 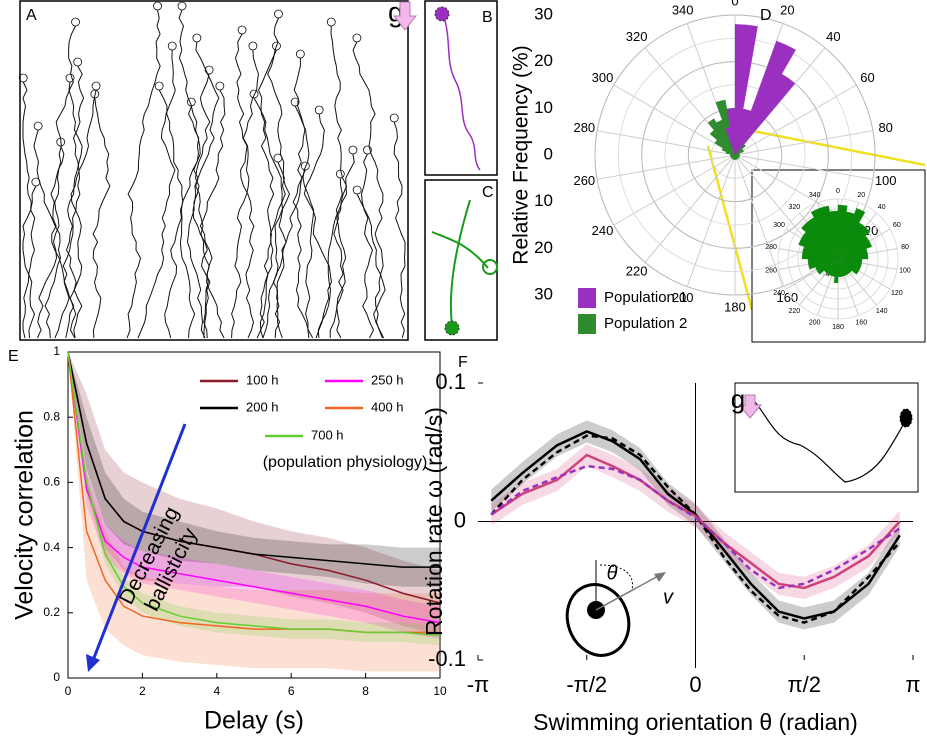 What do you see at coordinates (645, 297) in the screenshot?
I see `legend-label: Population 1` at bounding box center [645, 297].